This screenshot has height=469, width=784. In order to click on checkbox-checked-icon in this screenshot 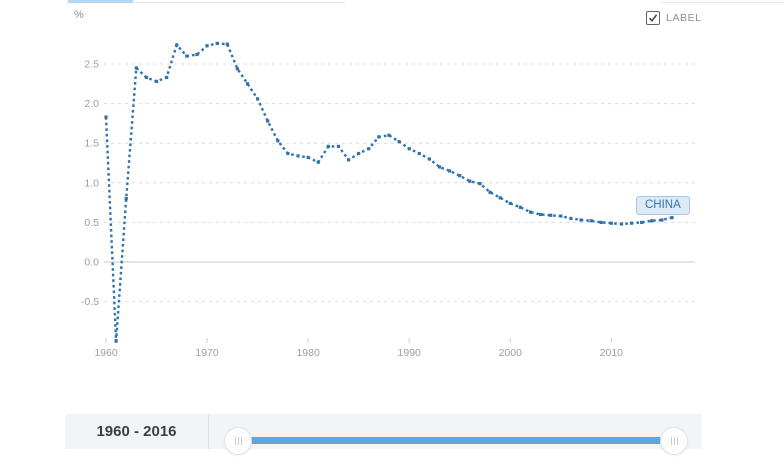, I will do `click(653, 18)`.